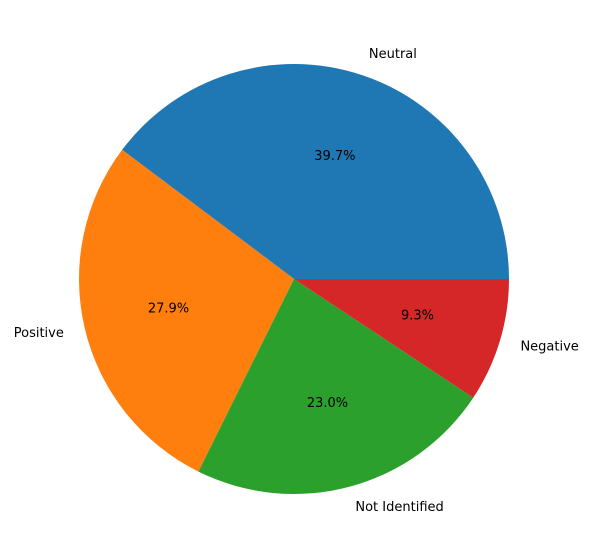 This screenshot has height=559, width=593. I want to click on pie-slice-negative, so click(401, 338).